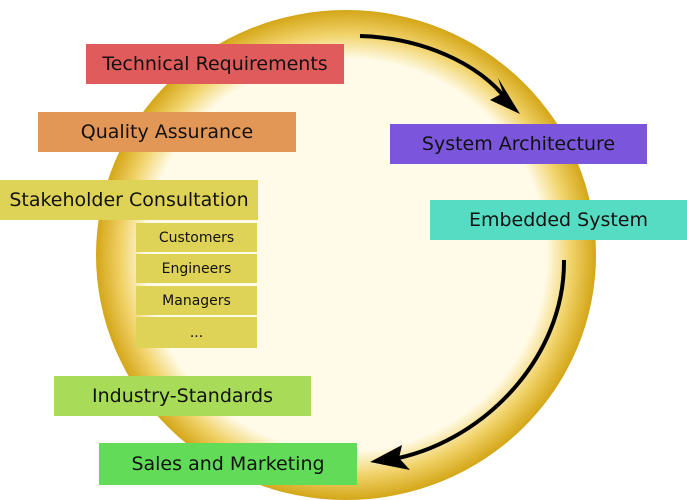 The height and width of the screenshot is (500, 687). I want to click on cycle-arrowhead-bottom, so click(390, 457).